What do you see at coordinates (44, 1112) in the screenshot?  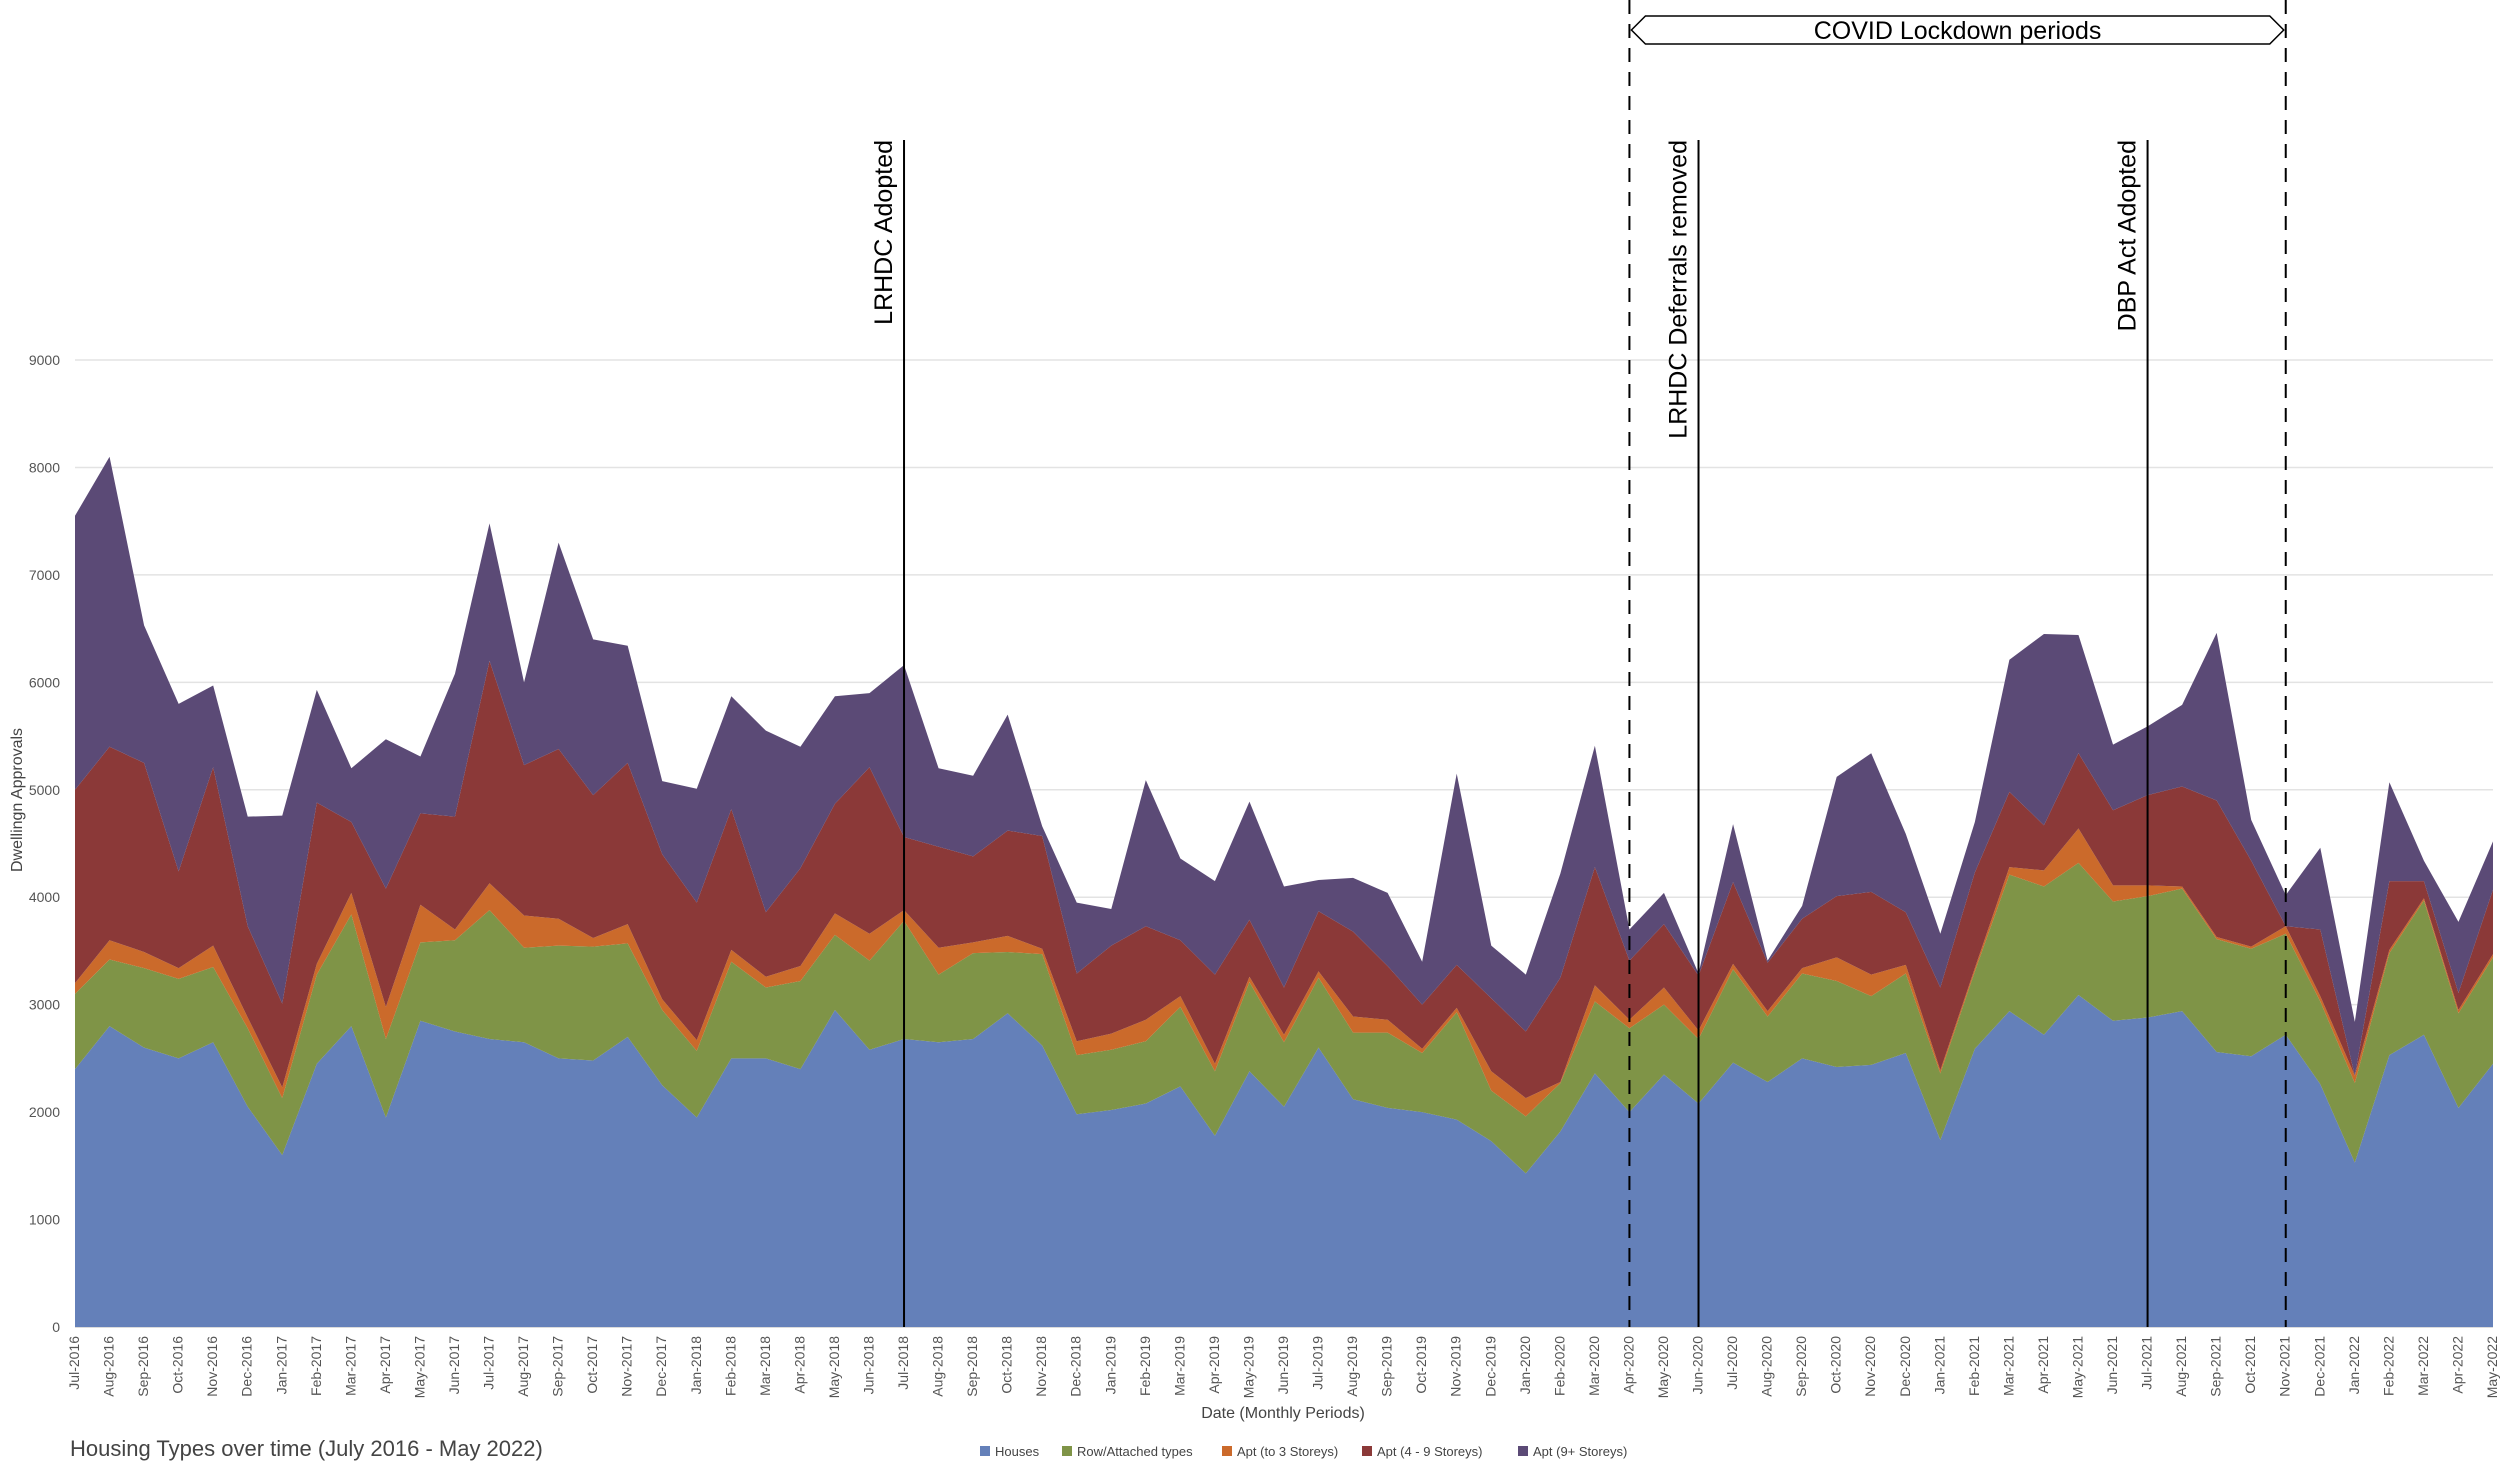 I see `y-tick-label: 2000` at bounding box center [44, 1112].